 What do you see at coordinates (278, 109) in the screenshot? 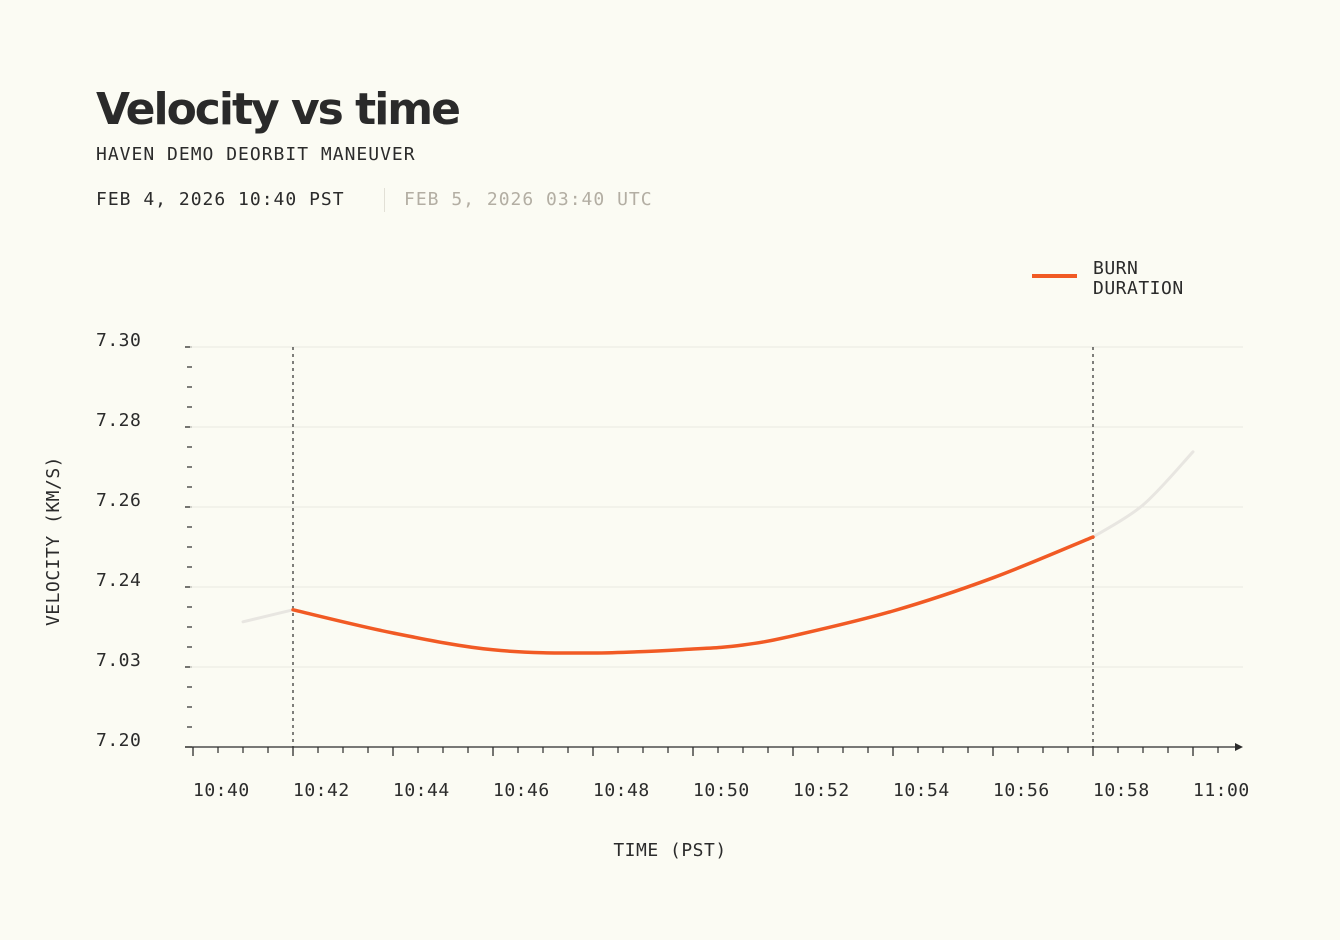
I see `chart-title: Velocity vs time` at bounding box center [278, 109].